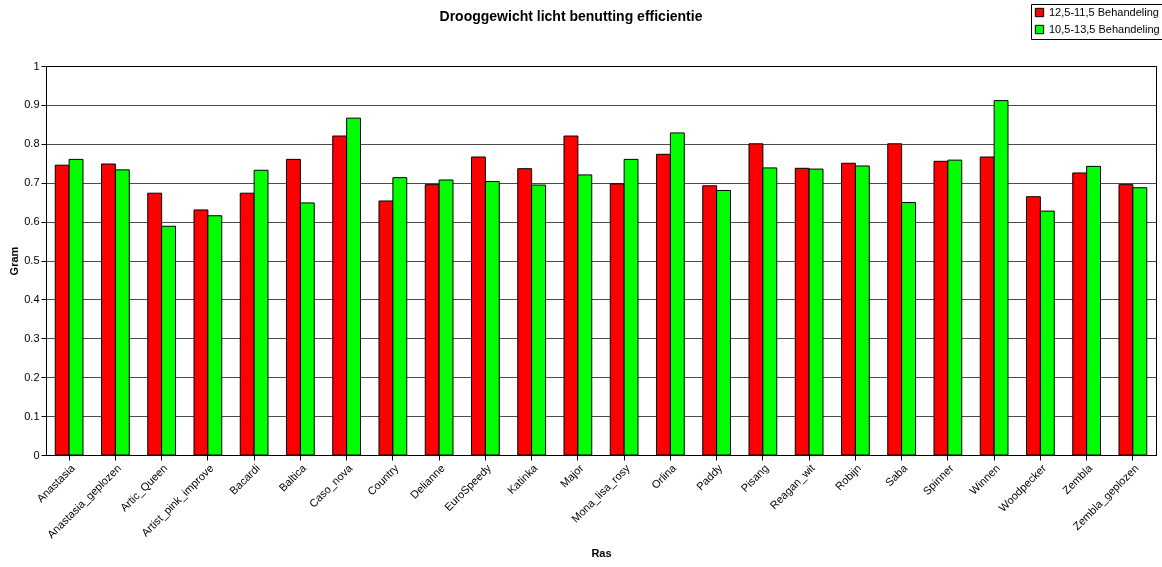 This screenshot has width=1162, height=567. What do you see at coordinates (601, 553) in the screenshot?
I see `x-axis-title: Ras` at bounding box center [601, 553].